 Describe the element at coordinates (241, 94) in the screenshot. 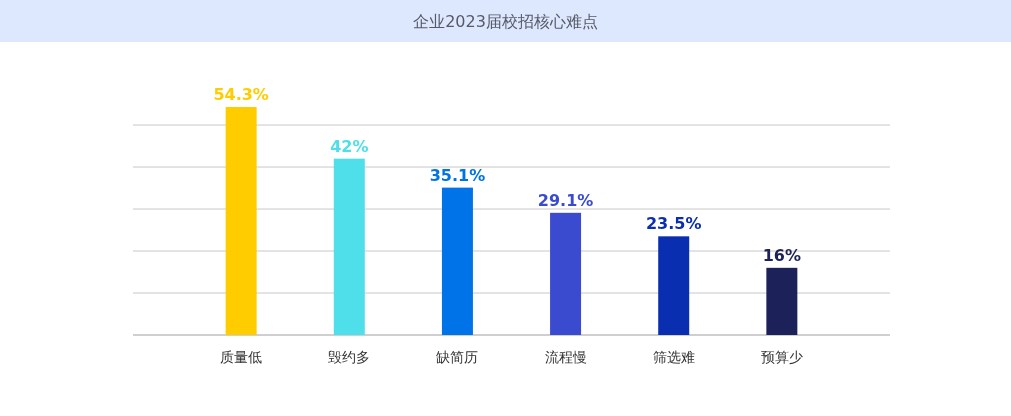

I see `data-label: 54.3%` at that location.